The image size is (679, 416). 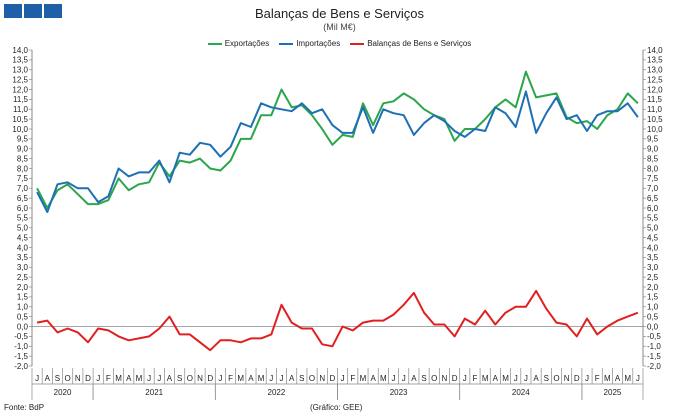 What do you see at coordinates (309, 43) in the screenshot?
I see `legend-item-imports: Importações` at bounding box center [309, 43].